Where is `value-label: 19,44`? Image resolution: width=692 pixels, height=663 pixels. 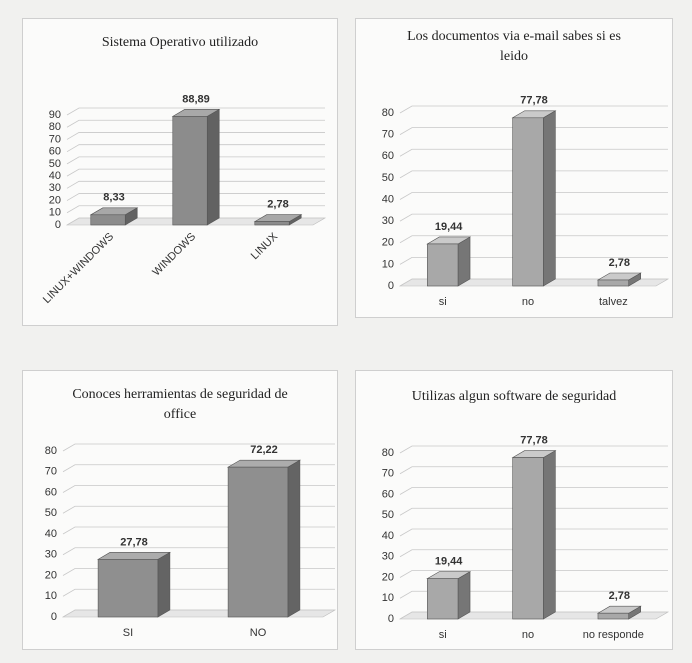
value-label: 19,44 is located at coordinates (449, 227).